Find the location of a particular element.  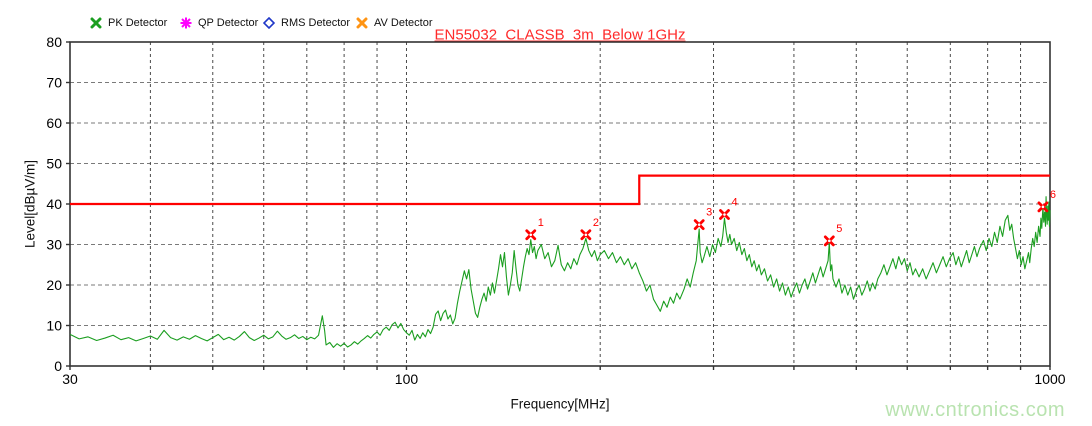

legend-label: AV Detector is located at coordinates (403, 23).